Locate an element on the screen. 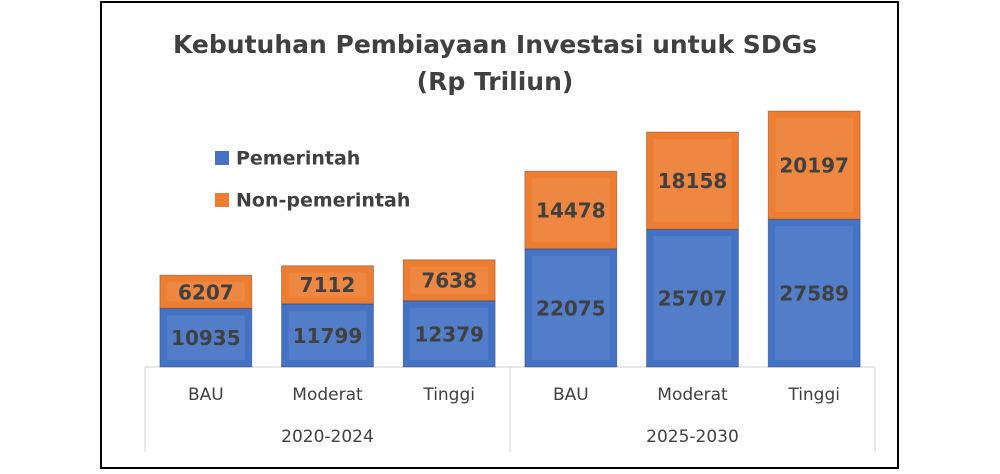  data-label: 18158 is located at coordinates (693, 181).